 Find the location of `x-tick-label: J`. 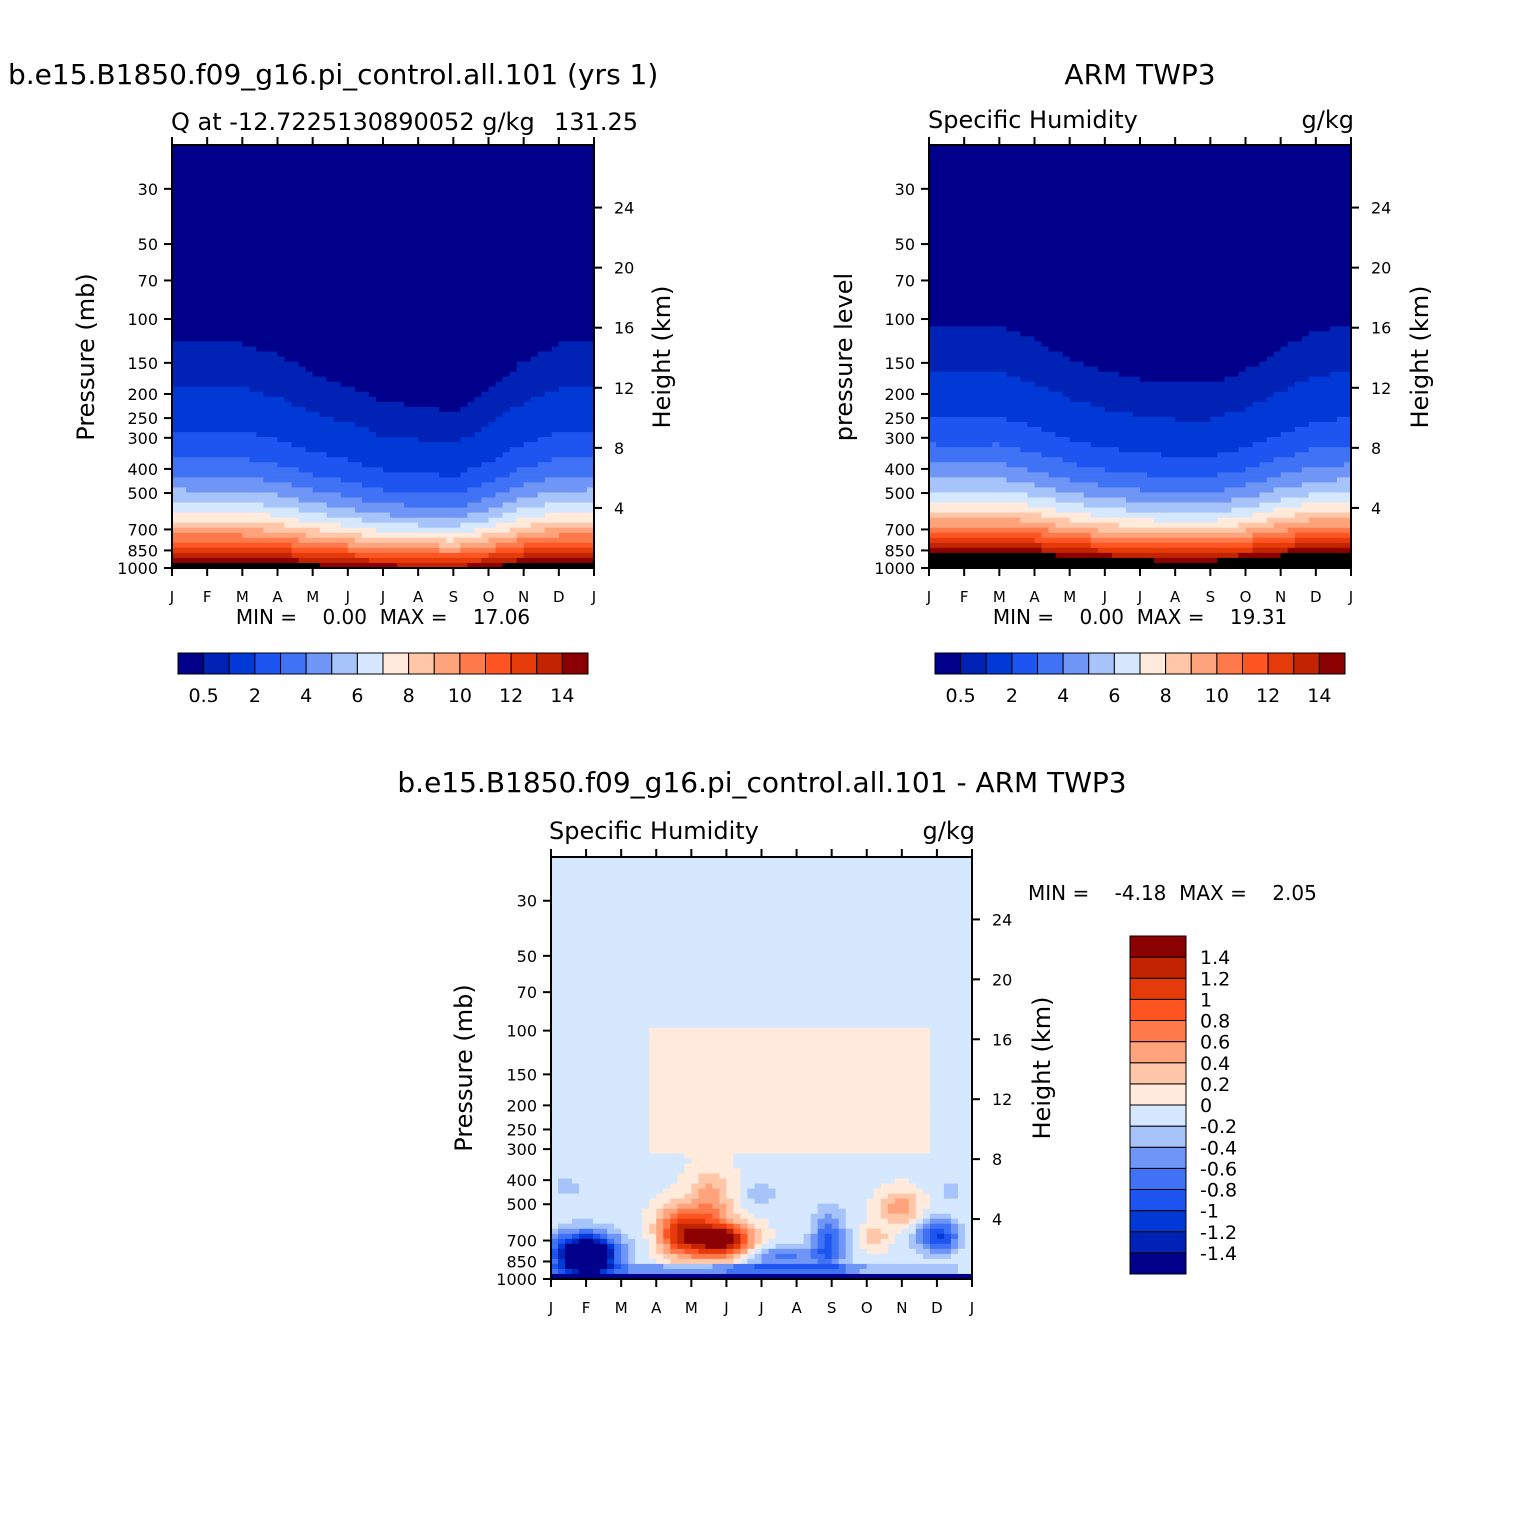

x-tick-label: J is located at coordinates (725, 1308).